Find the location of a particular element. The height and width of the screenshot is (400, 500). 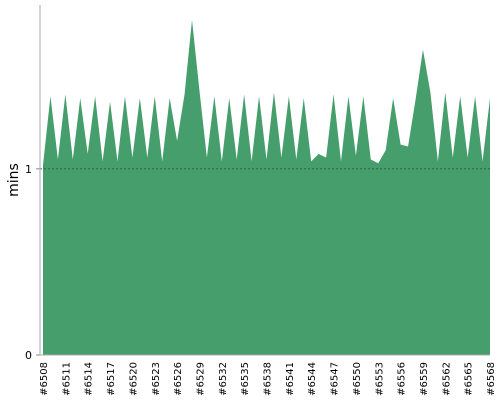

y-tick-label: 0 is located at coordinates (28, 355).